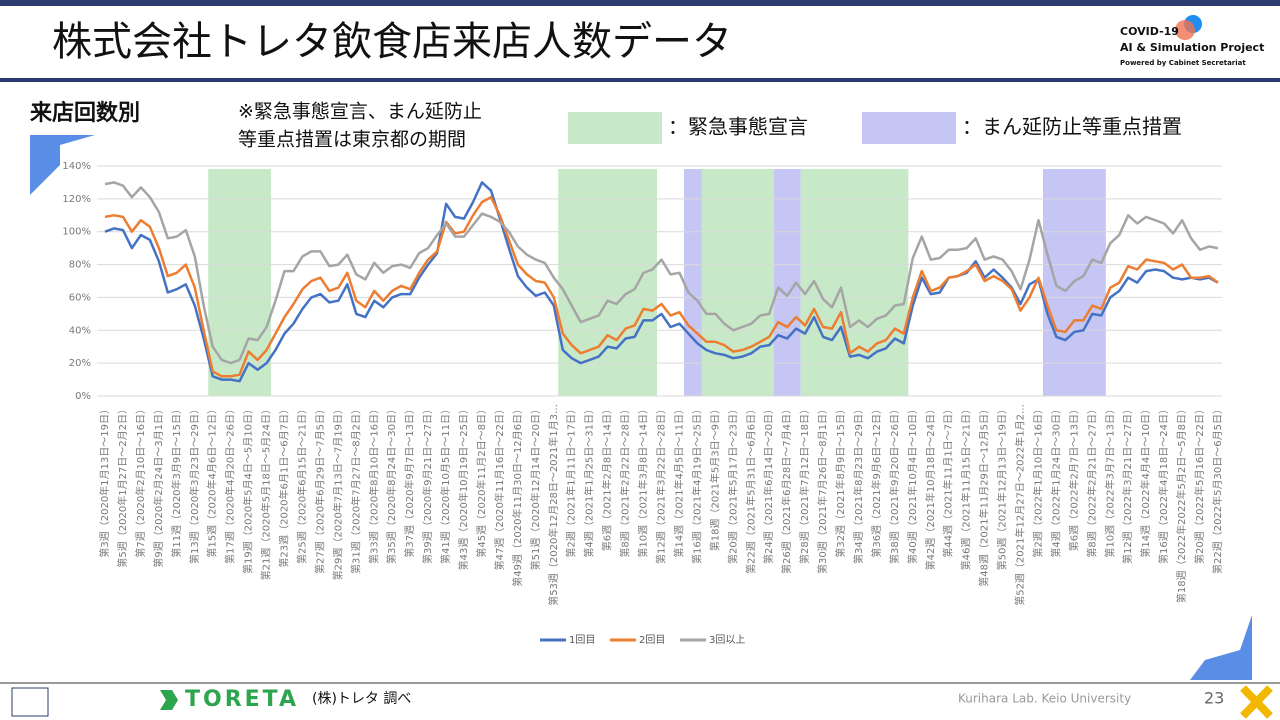 The image size is (1280, 720). What do you see at coordinates (768, 484) in the screenshot?
I see `x-tick-label: 第24週（2021年6月14日～20日）` at bounding box center [768, 484].